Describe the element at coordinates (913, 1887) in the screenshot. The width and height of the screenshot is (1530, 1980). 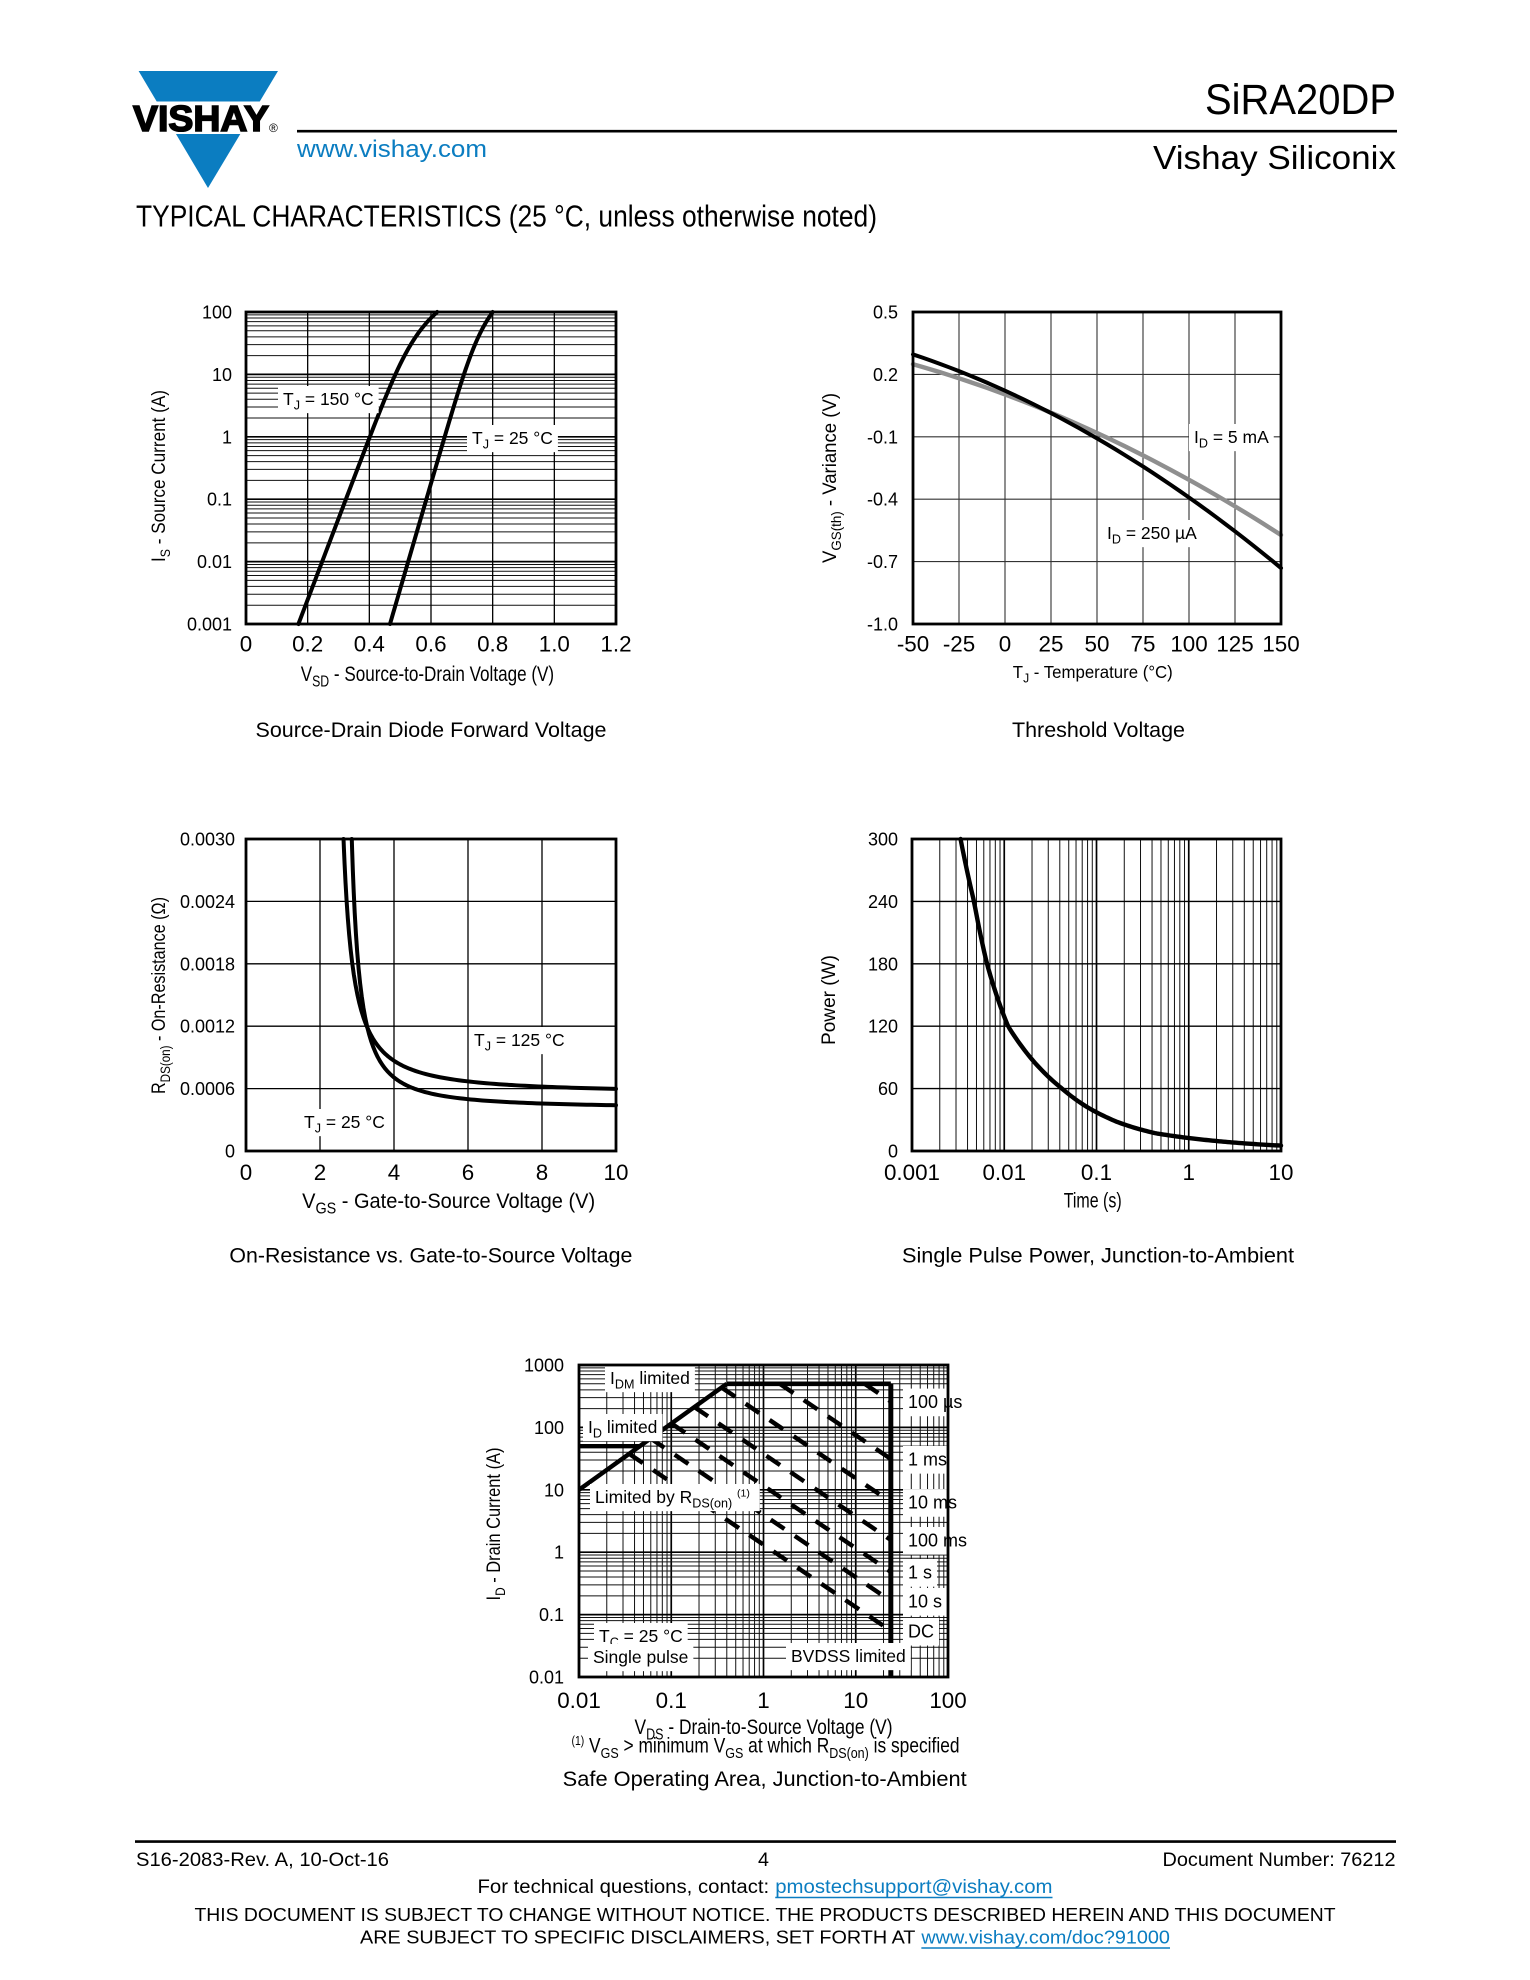
I see `svg-text: pmostechsupport@vishay.com` at that location.